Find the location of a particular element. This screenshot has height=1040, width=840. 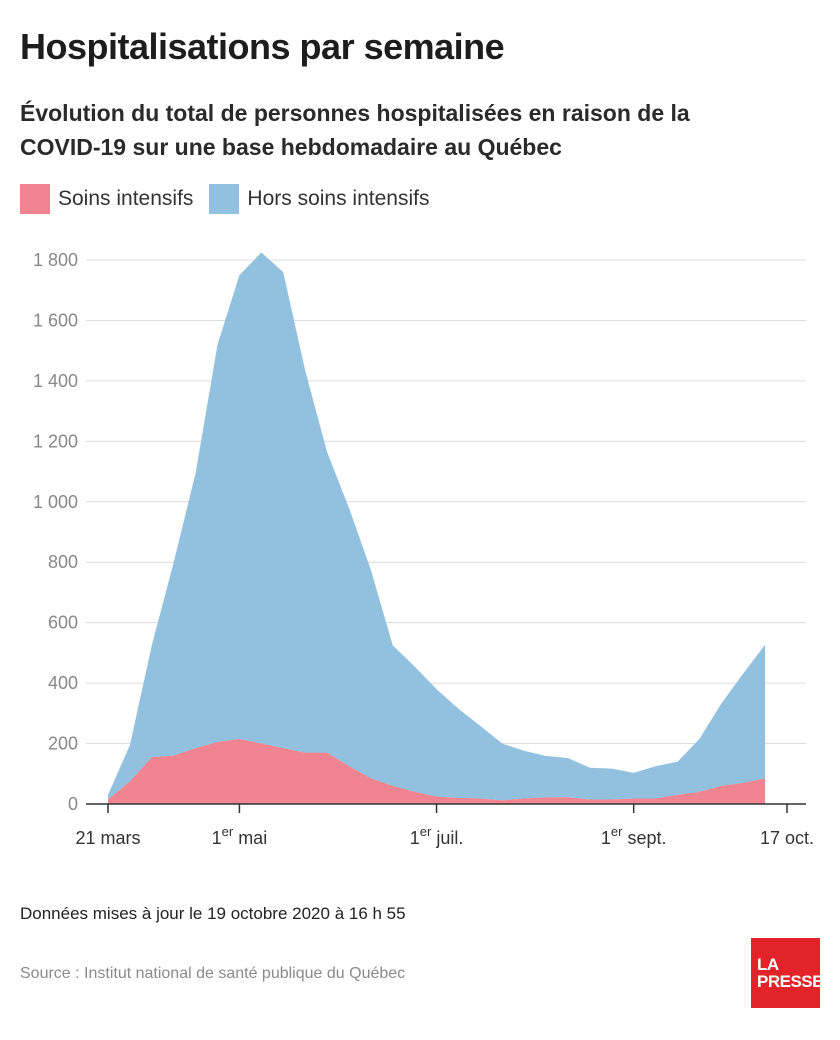

legend-label-soins-intensifs: Soins intensifs is located at coordinates (126, 198).